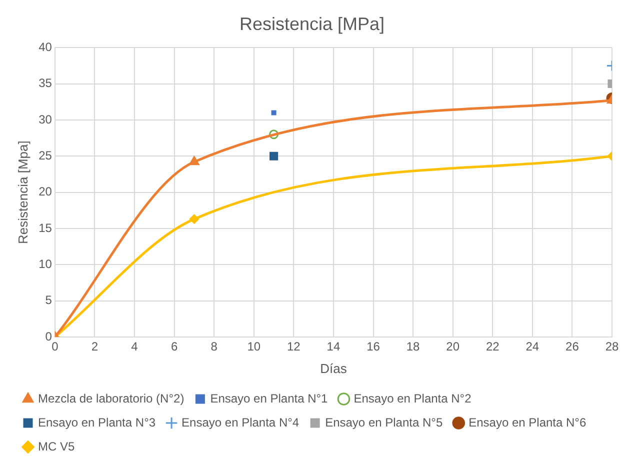 This screenshot has width=634, height=471. What do you see at coordinates (214, 347) in the screenshot?
I see `x-tick-label: 8` at bounding box center [214, 347].